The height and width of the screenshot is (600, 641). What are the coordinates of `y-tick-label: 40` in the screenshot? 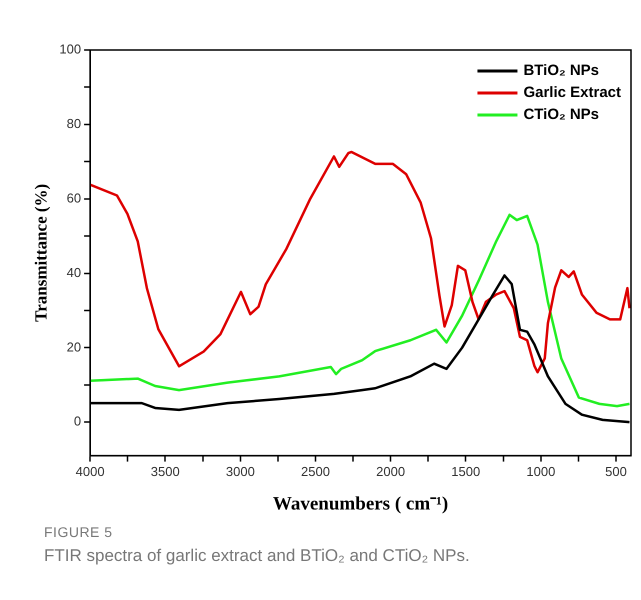 It's located at (74, 272).